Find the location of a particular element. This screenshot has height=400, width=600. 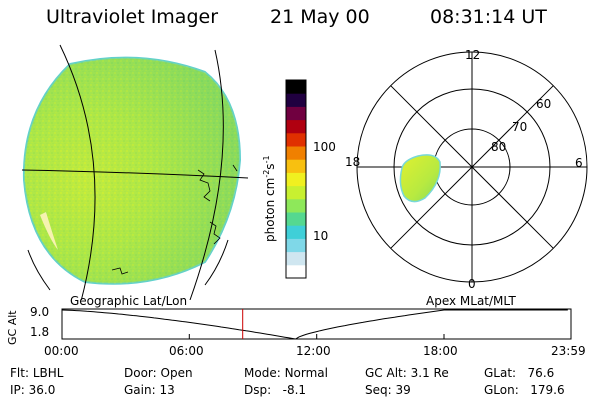

glat-info: GLat: 76.6 is located at coordinates (519, 373).